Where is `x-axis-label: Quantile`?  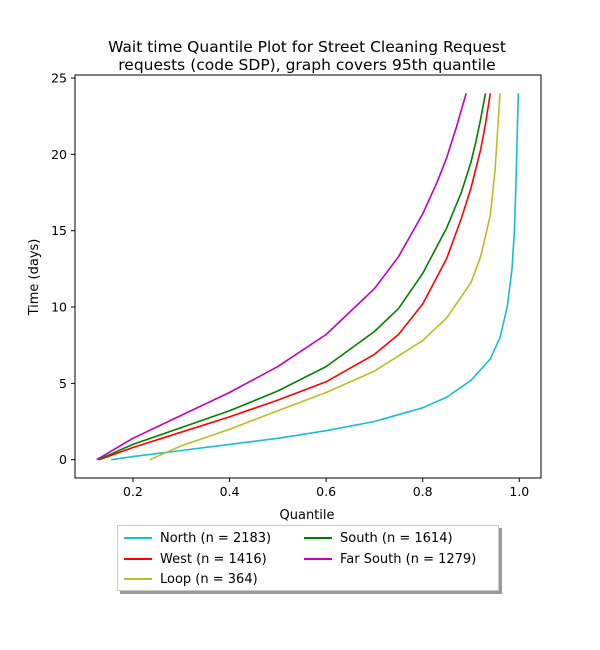
x-axis-label: Quantile is located at coordinates (307, 515).